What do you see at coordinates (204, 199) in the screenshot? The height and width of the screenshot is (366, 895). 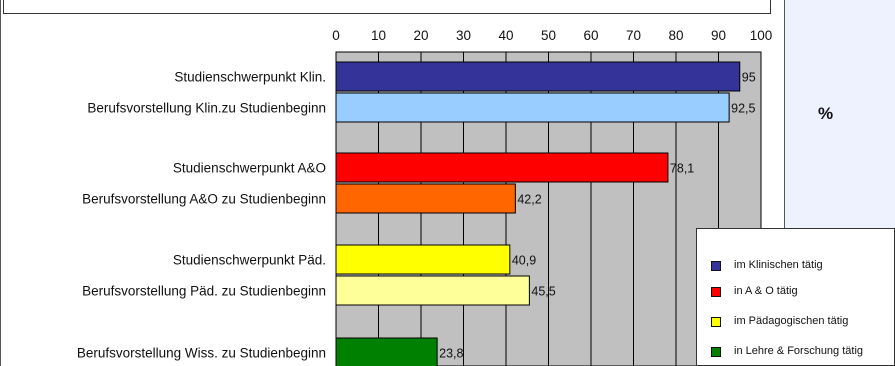 I see `category-label: Berufsvorstellung A&O zu Studienbeginn` at bounding box center [204, 199].